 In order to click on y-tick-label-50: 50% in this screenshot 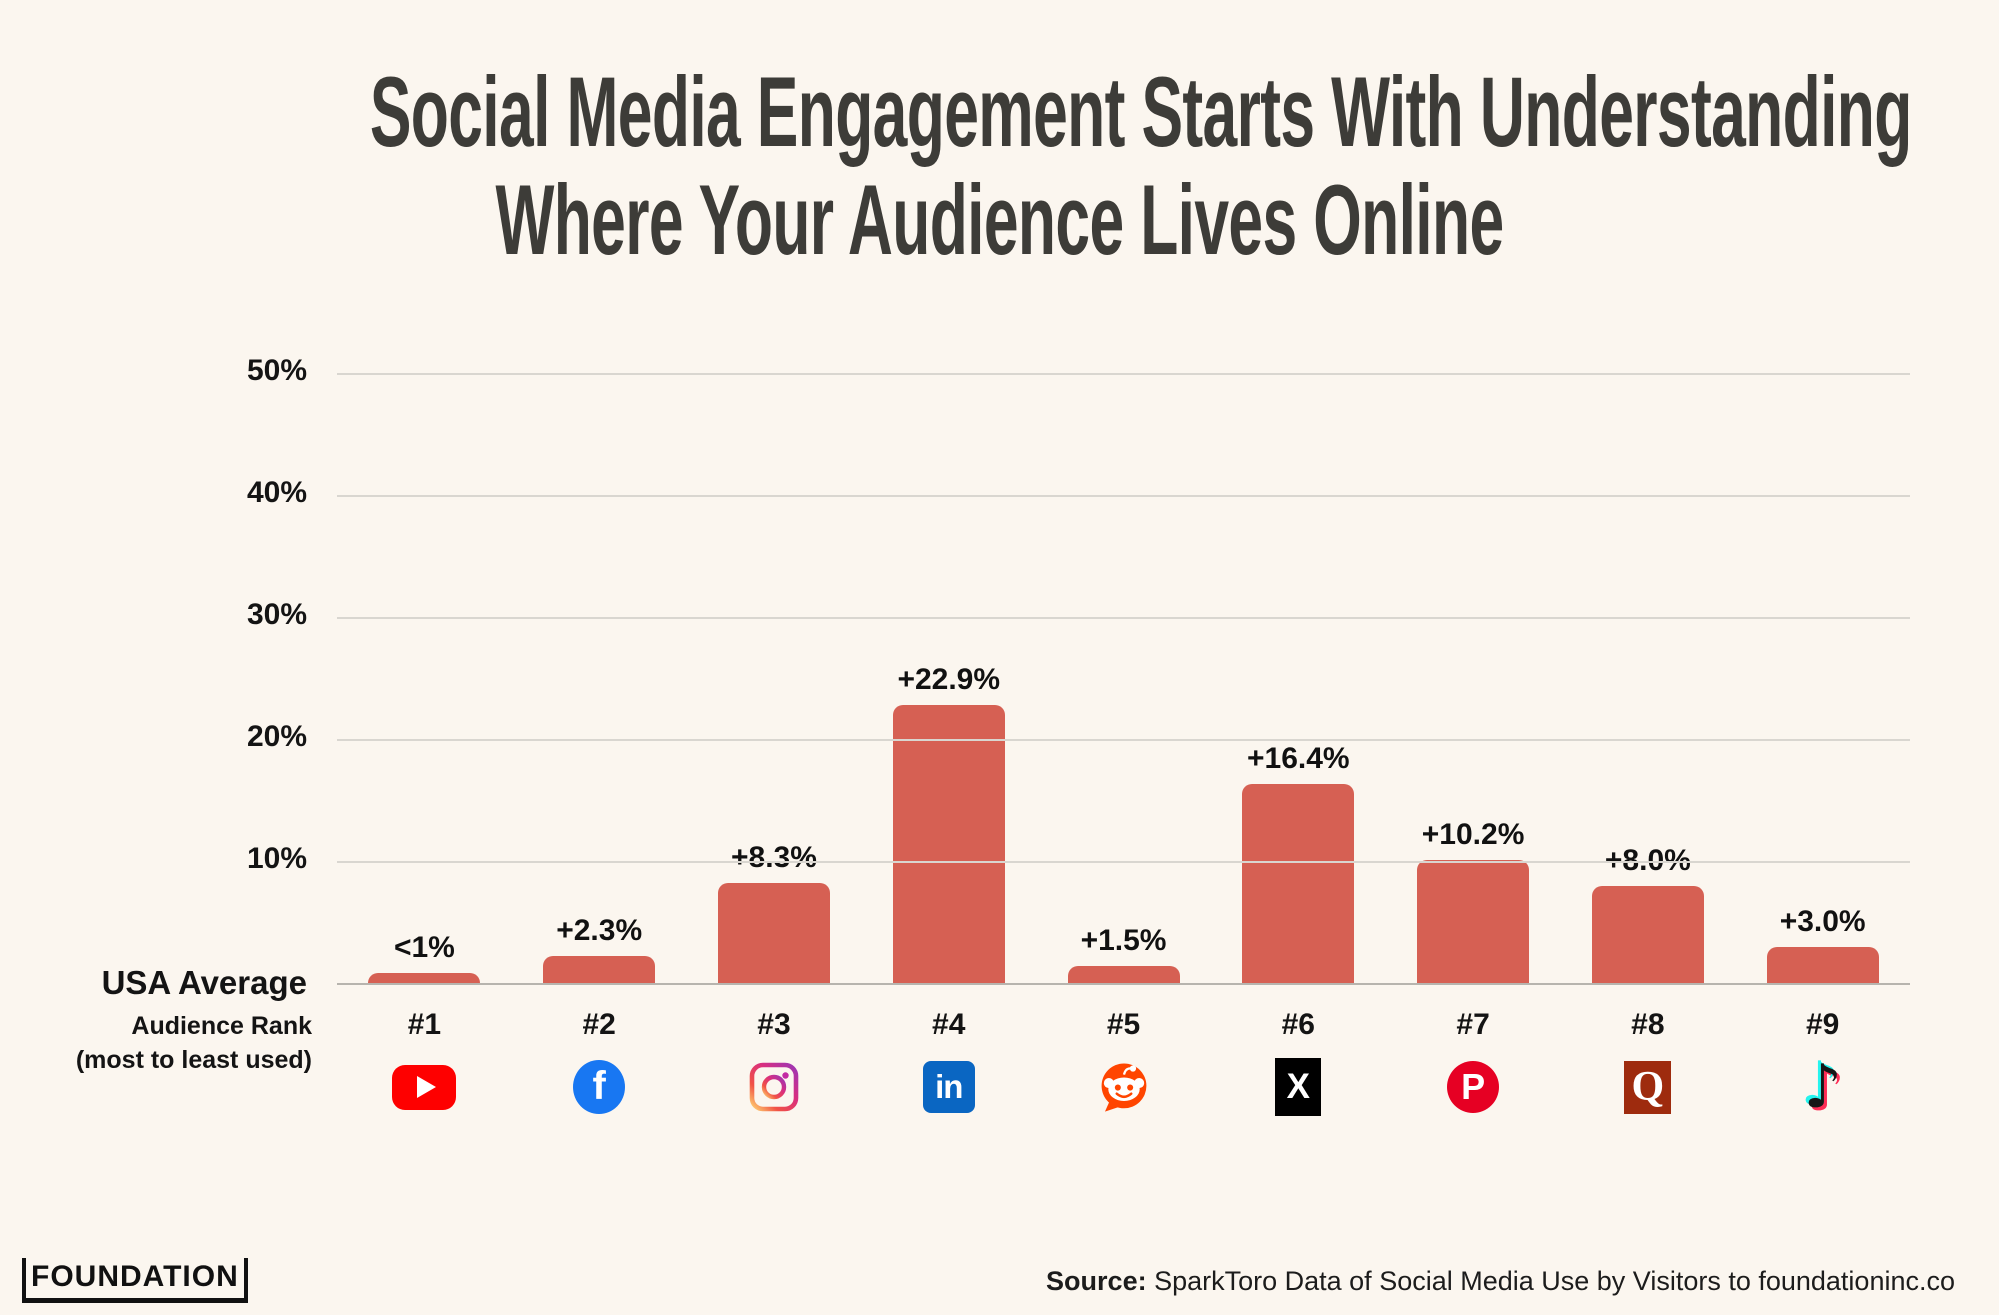, I will do `click(276, 370)`.